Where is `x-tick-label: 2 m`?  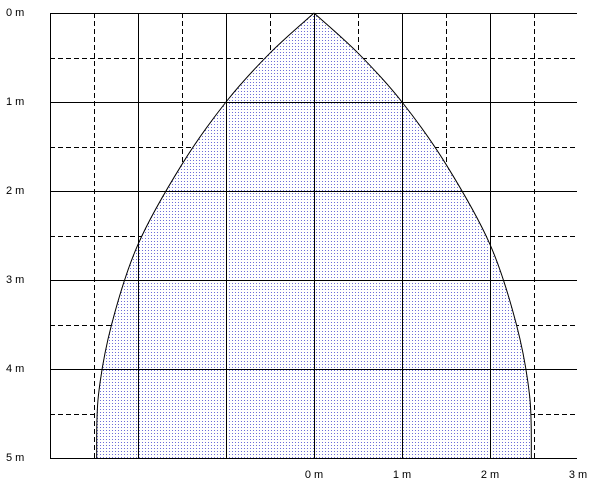 x-tick-label: 2 m is located at coordinates (490, 475).